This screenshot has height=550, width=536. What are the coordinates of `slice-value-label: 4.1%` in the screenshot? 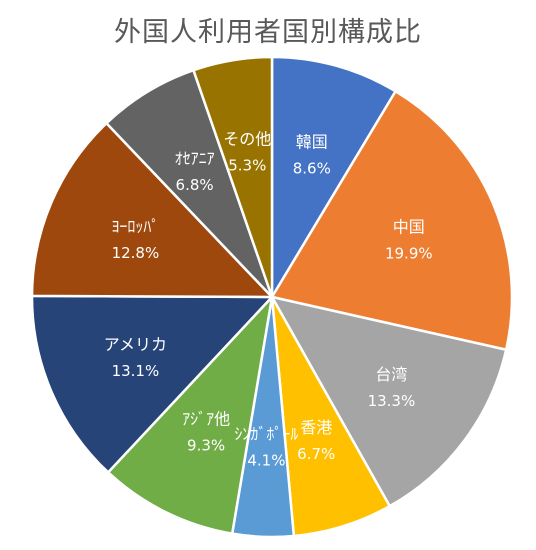 It's located at (266, 461).